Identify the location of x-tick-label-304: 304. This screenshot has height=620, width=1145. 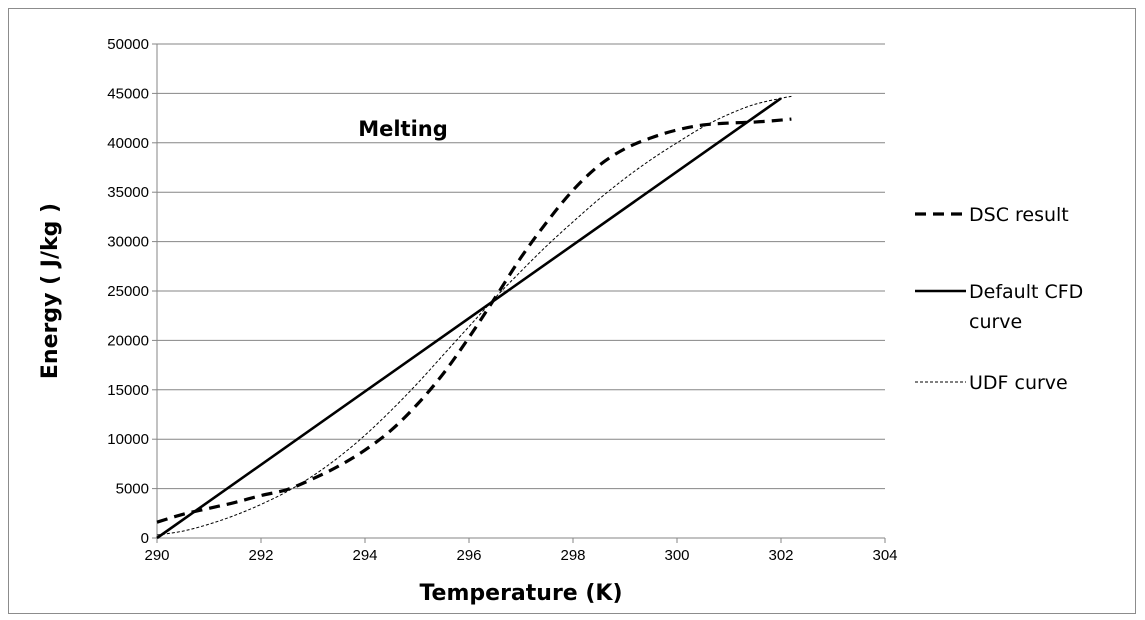
(884, 555).